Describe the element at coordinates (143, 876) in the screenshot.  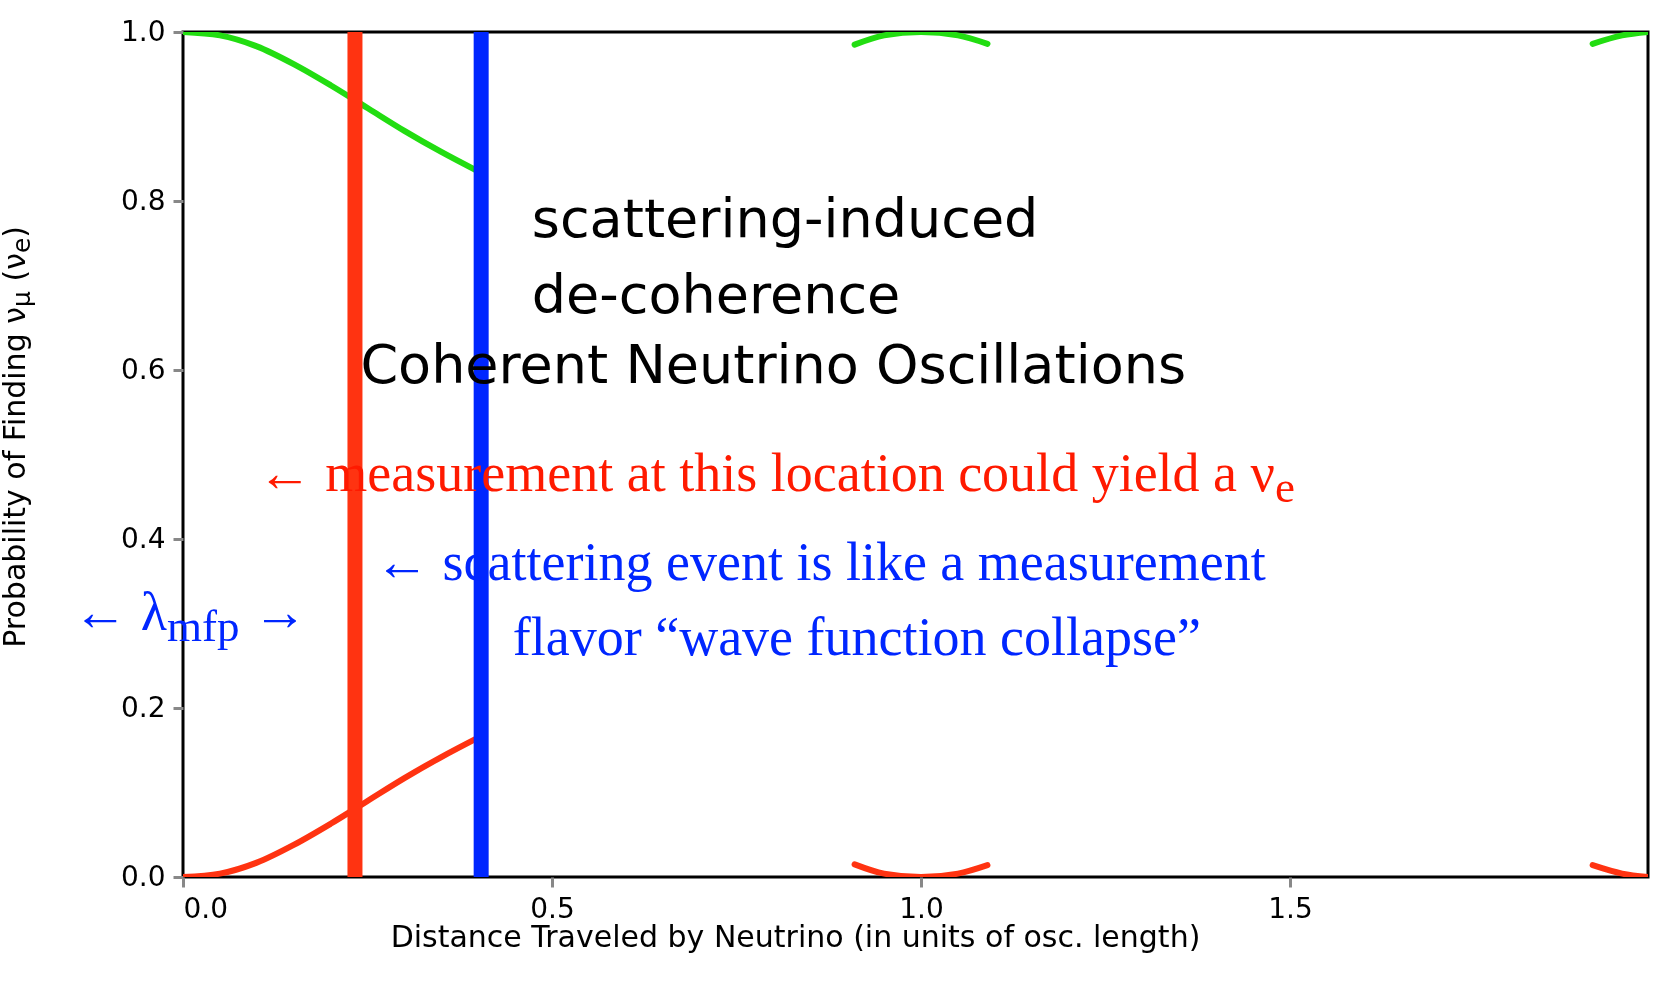
I see `y-tick-label: 0.0` at that location.